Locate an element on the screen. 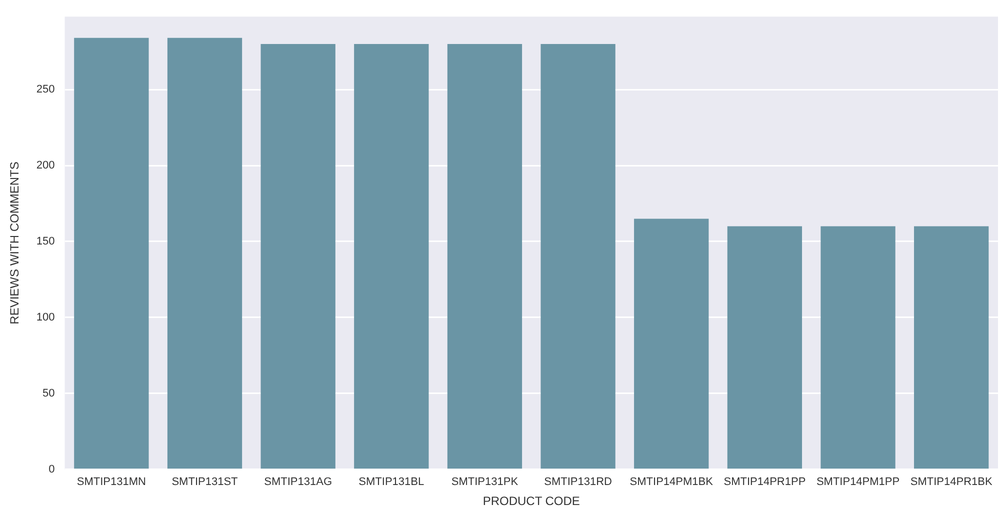 The image size is (1000, 515). x-tick-label: SMTIP14PR1BK is located at coordinates (951, 482).